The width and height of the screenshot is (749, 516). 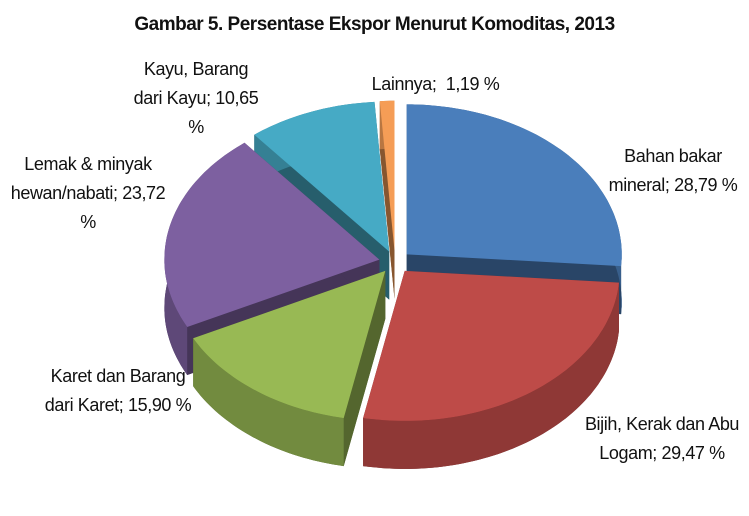 I want to click on category-label: Bahan bakar mineral;, so click(x=665, y=170).